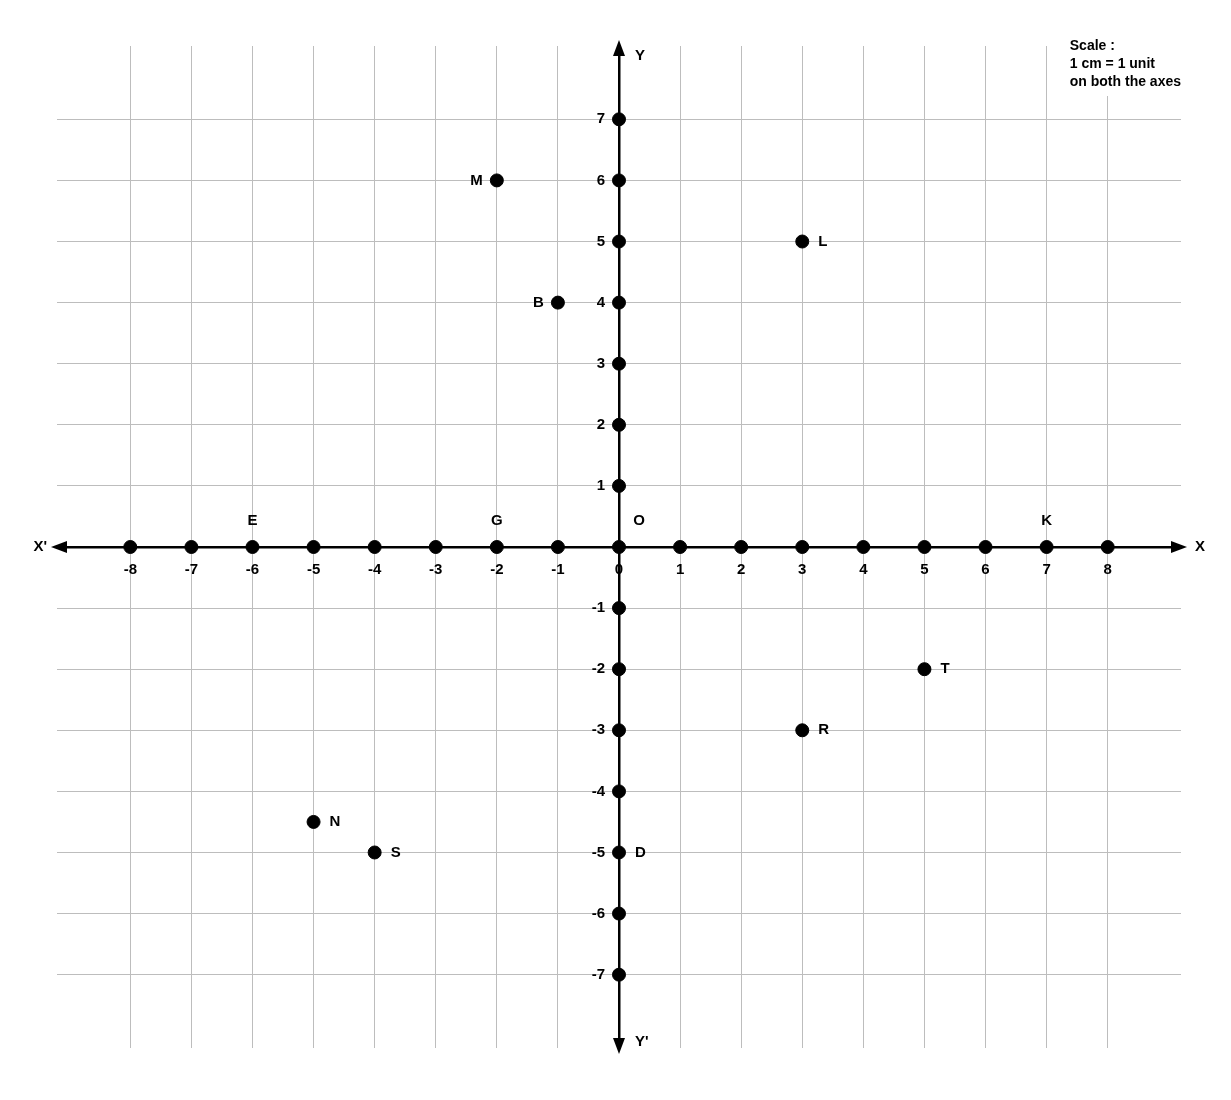  What do you see at coordinates (539, 301) in the screenshot?
I see `data-label: B` at bounding box center [539, 301].